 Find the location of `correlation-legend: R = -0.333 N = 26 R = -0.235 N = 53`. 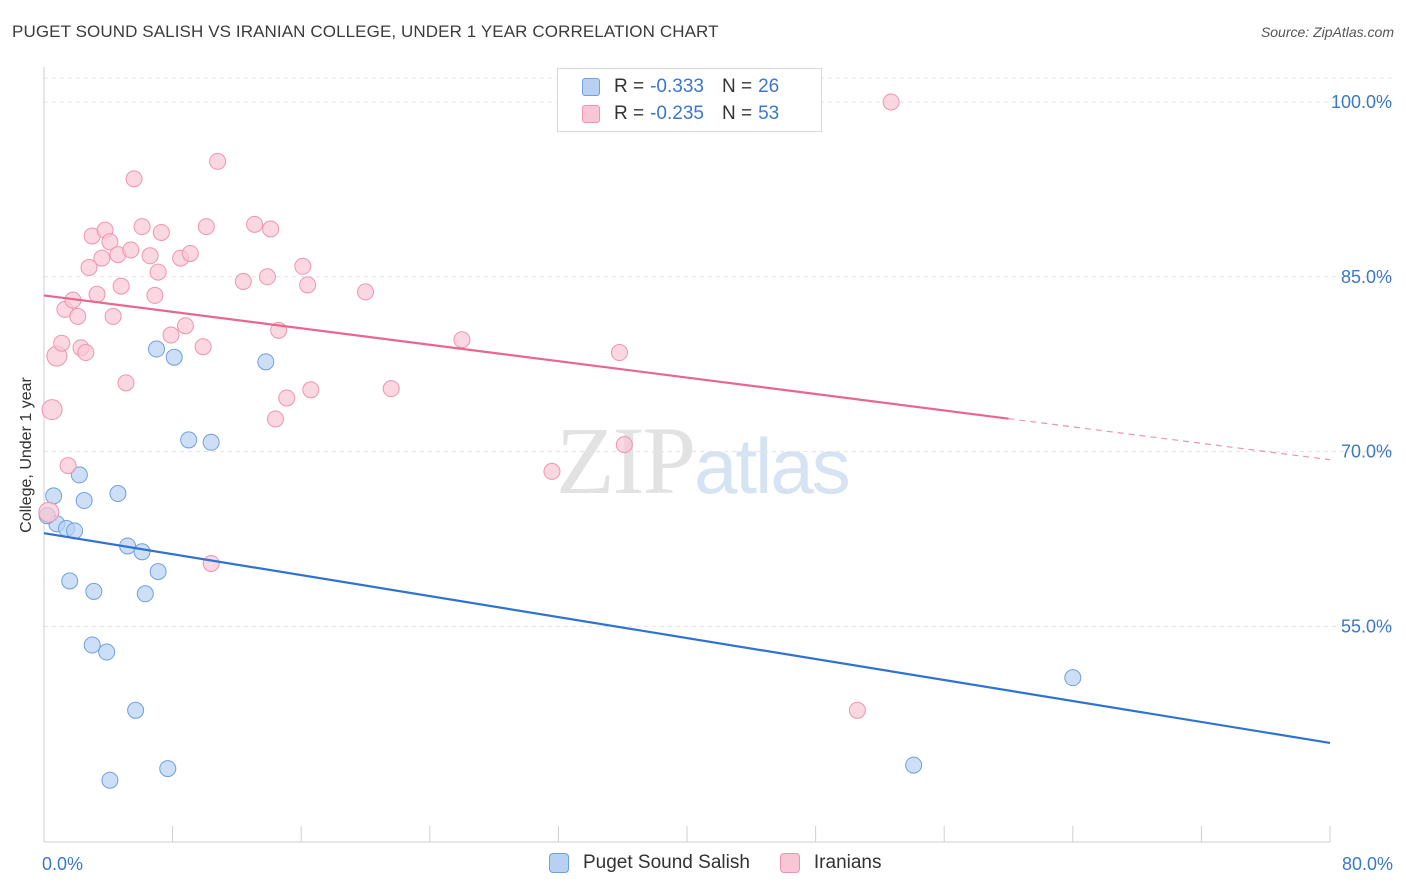

correlation-legend: R = -0.333 N = 26 R = -0.235 N = 53 is located at coordinates (689, 100).